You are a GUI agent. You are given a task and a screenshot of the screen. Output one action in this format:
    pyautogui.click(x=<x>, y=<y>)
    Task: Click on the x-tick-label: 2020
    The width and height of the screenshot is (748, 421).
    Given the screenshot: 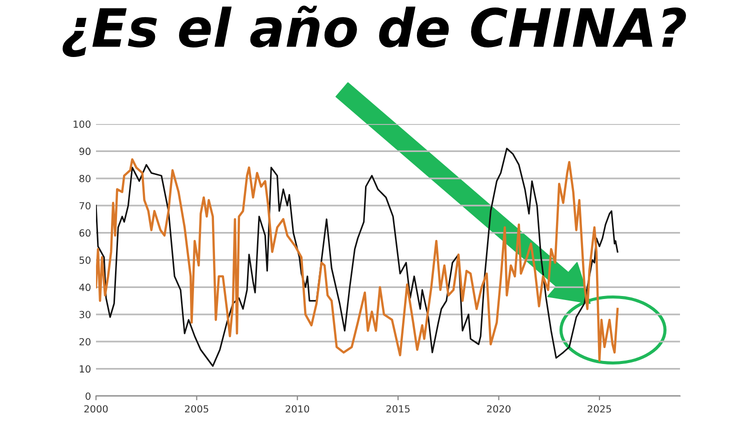 What is the action you would take?
    pyautogui.click(x=498, y=409)
    